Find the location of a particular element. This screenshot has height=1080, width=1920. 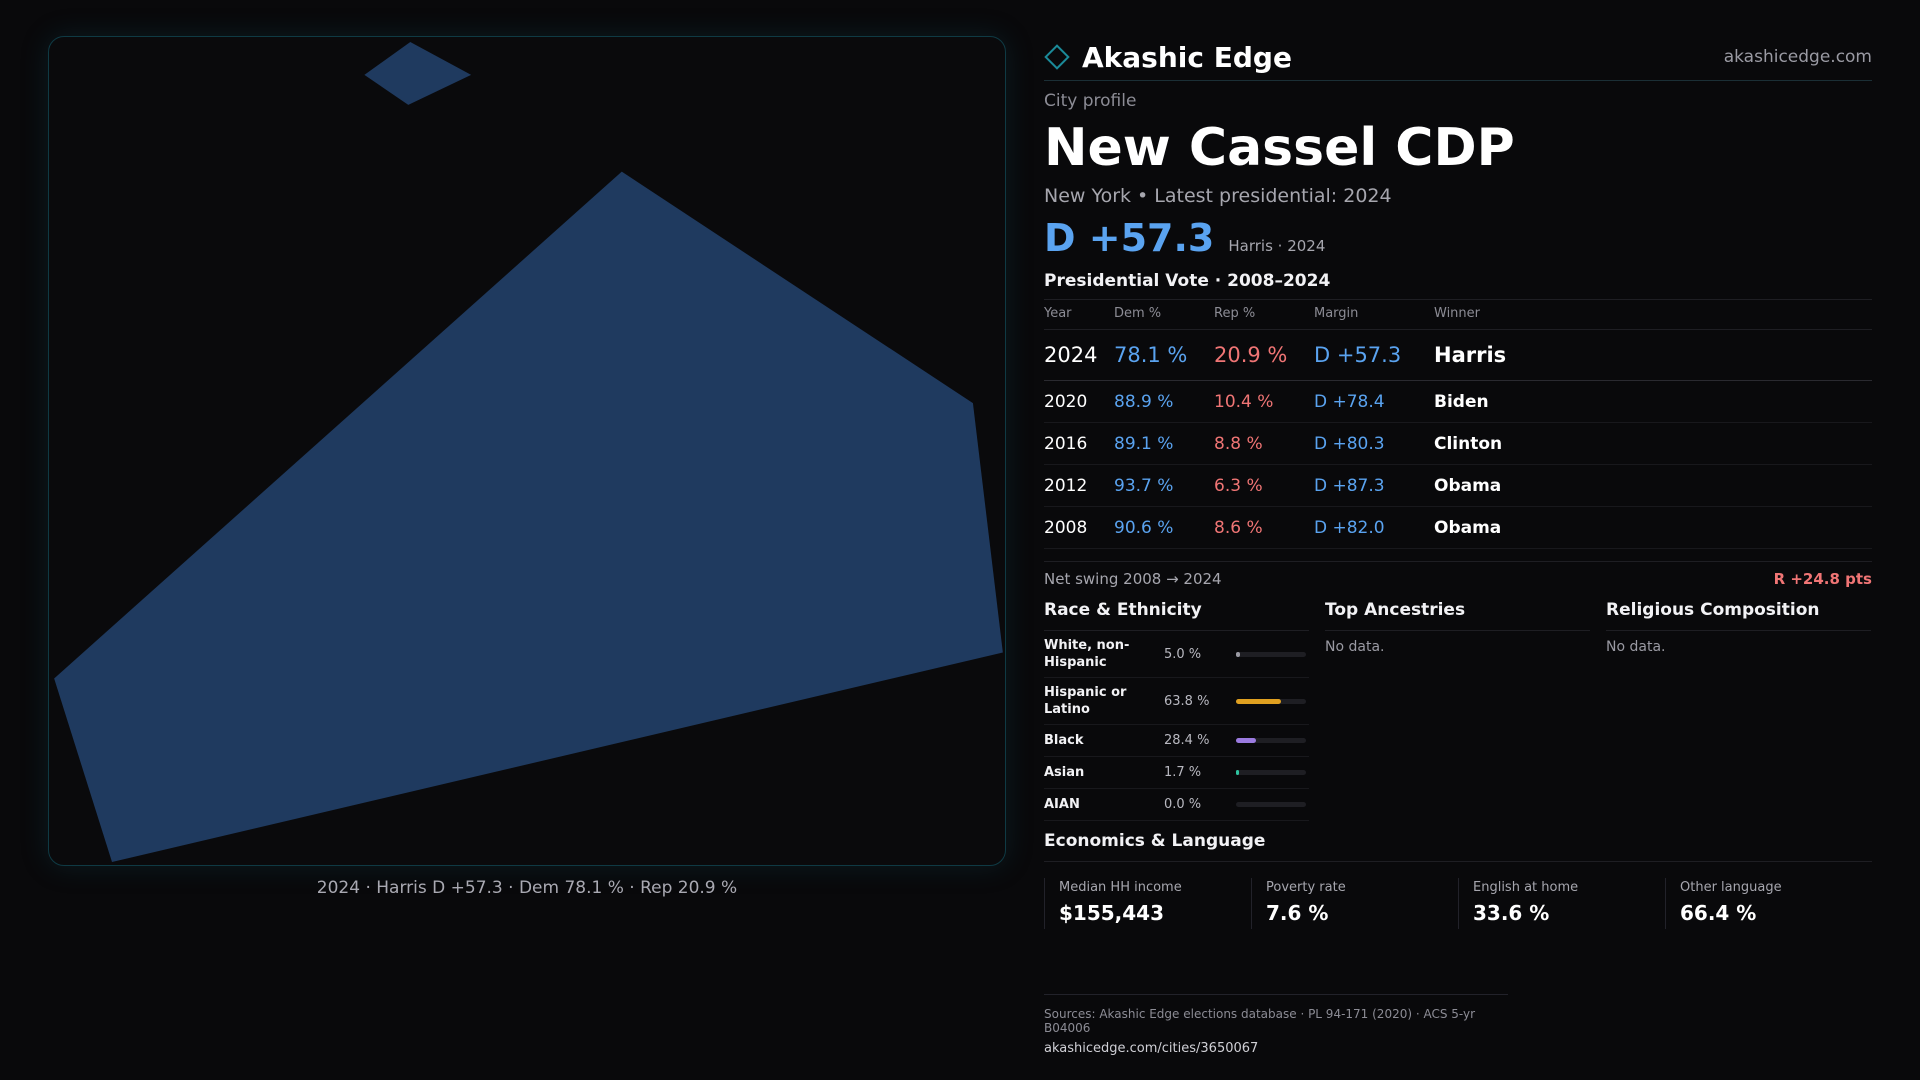

table-row: 2008 90.6 % 8.6 % D +82.0 Obama is located at coordinates (1458, 527).